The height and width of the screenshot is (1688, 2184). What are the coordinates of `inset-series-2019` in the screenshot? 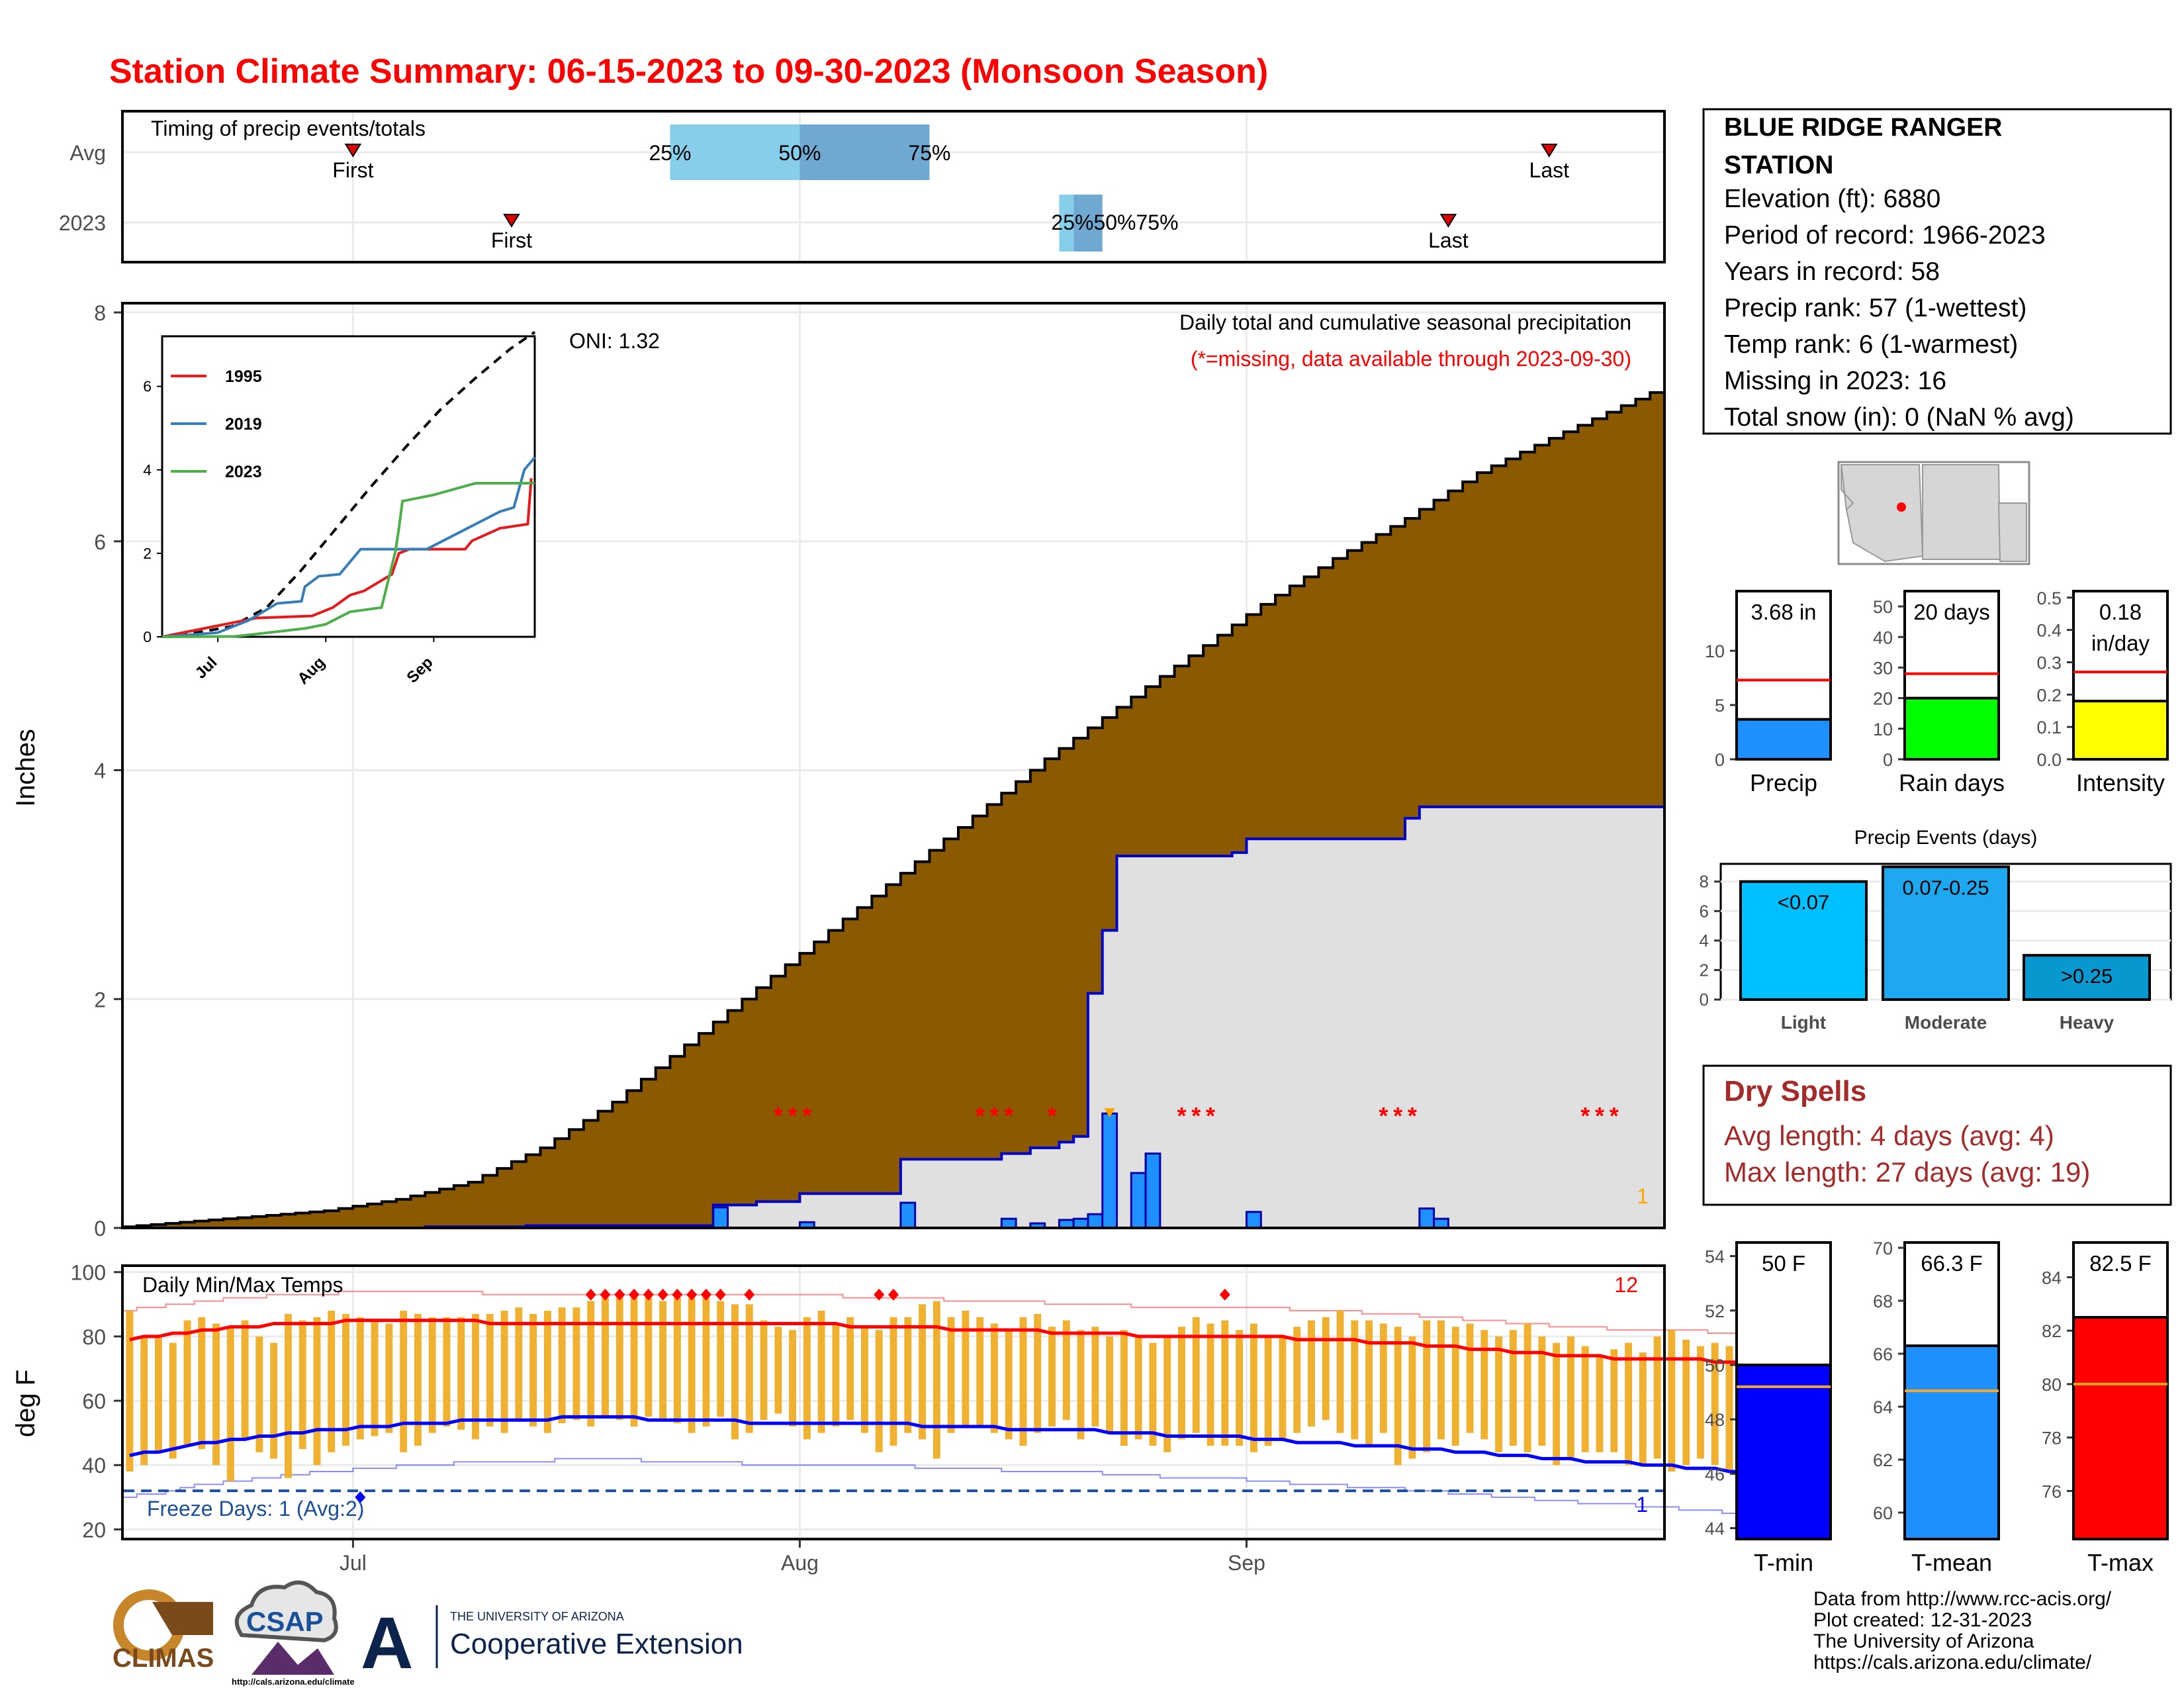 It's located at (348, 547).